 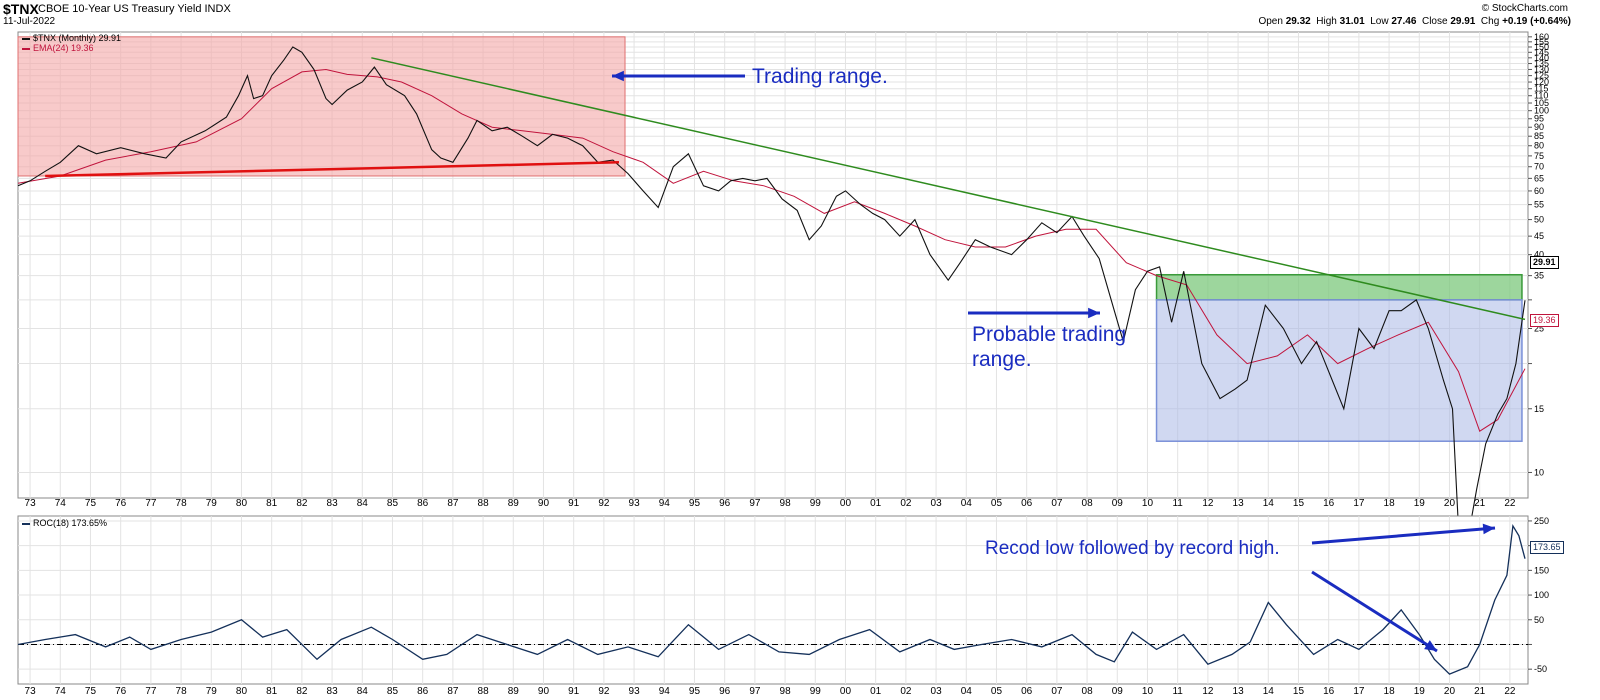 What do you see at coordinates (1088, 691) in the screenshot?
I see `roc-x-tick-label: 08` at bounding box center [1088, 691].